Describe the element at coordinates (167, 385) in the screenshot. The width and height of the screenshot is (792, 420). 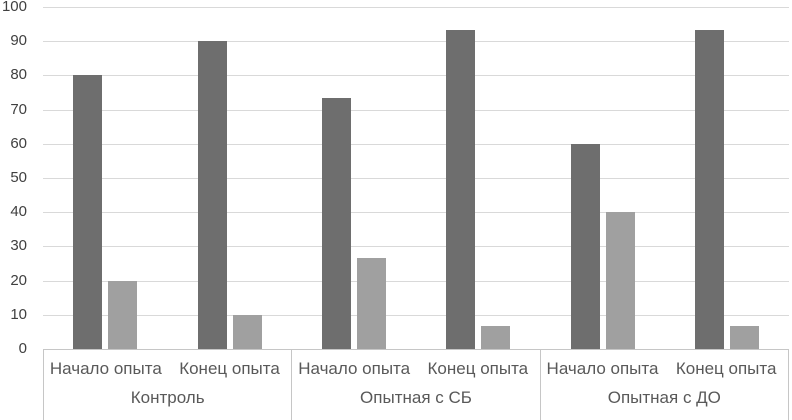
I see `x-group-cell-1: Начало опыта Конец опыта Контроль` at that location.